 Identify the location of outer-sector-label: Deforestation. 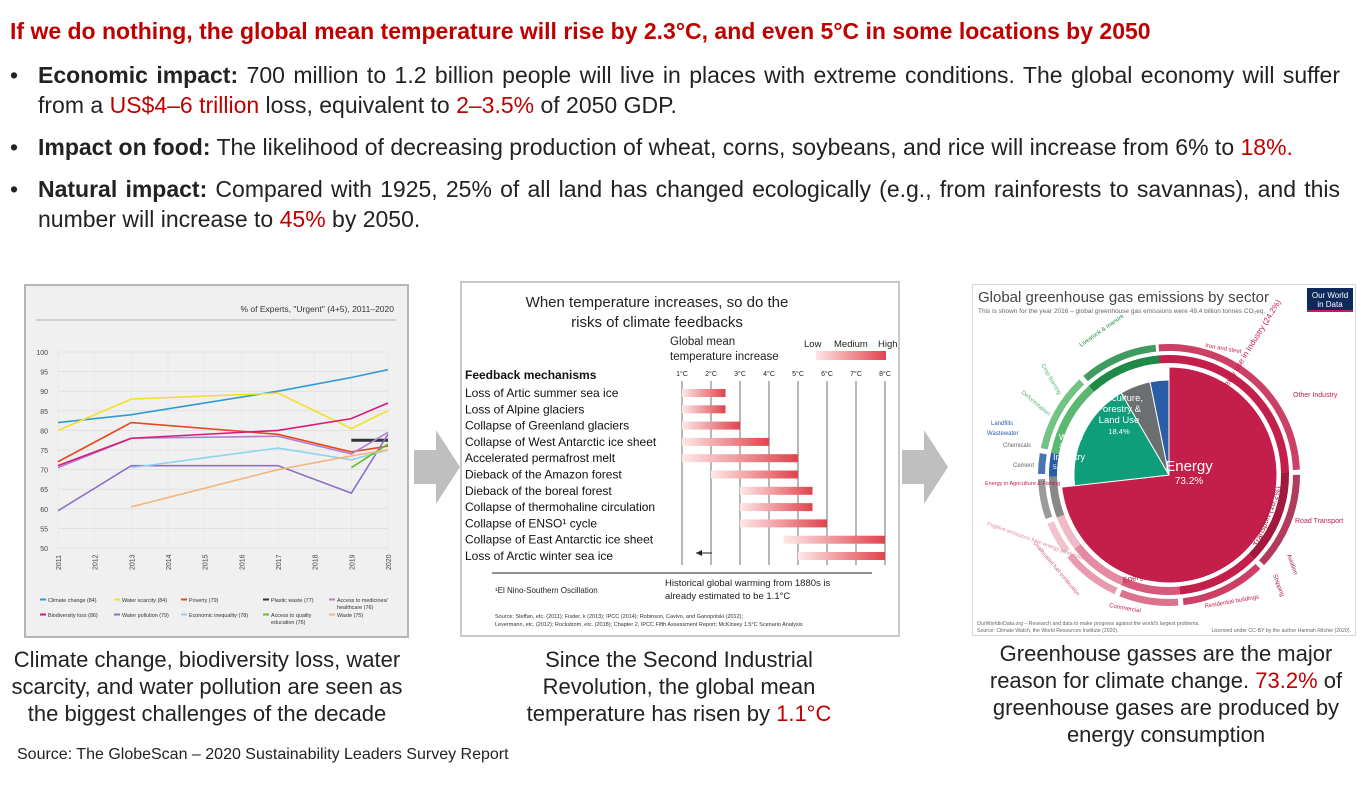
(1035, 404).